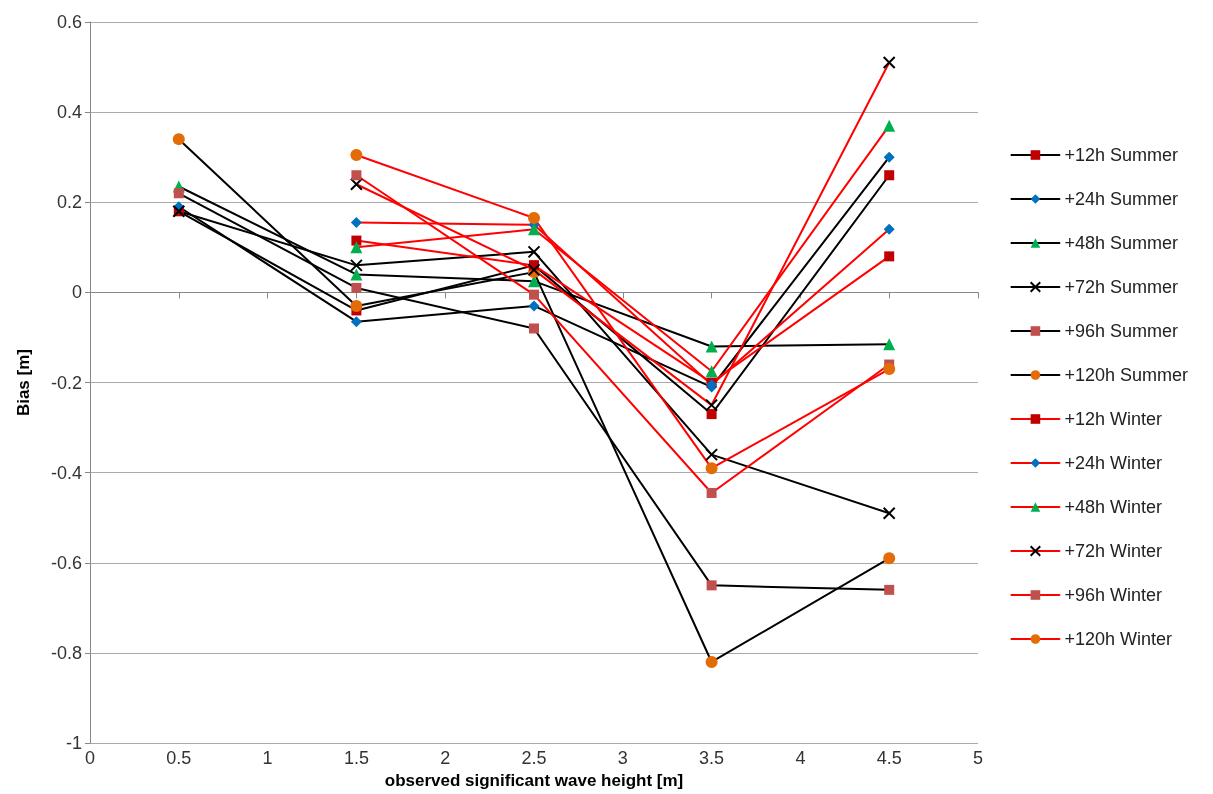  Describe the element at coordinates (1113, 507) in the screenshot. I see `legend-label: +48h Winter` at that location.